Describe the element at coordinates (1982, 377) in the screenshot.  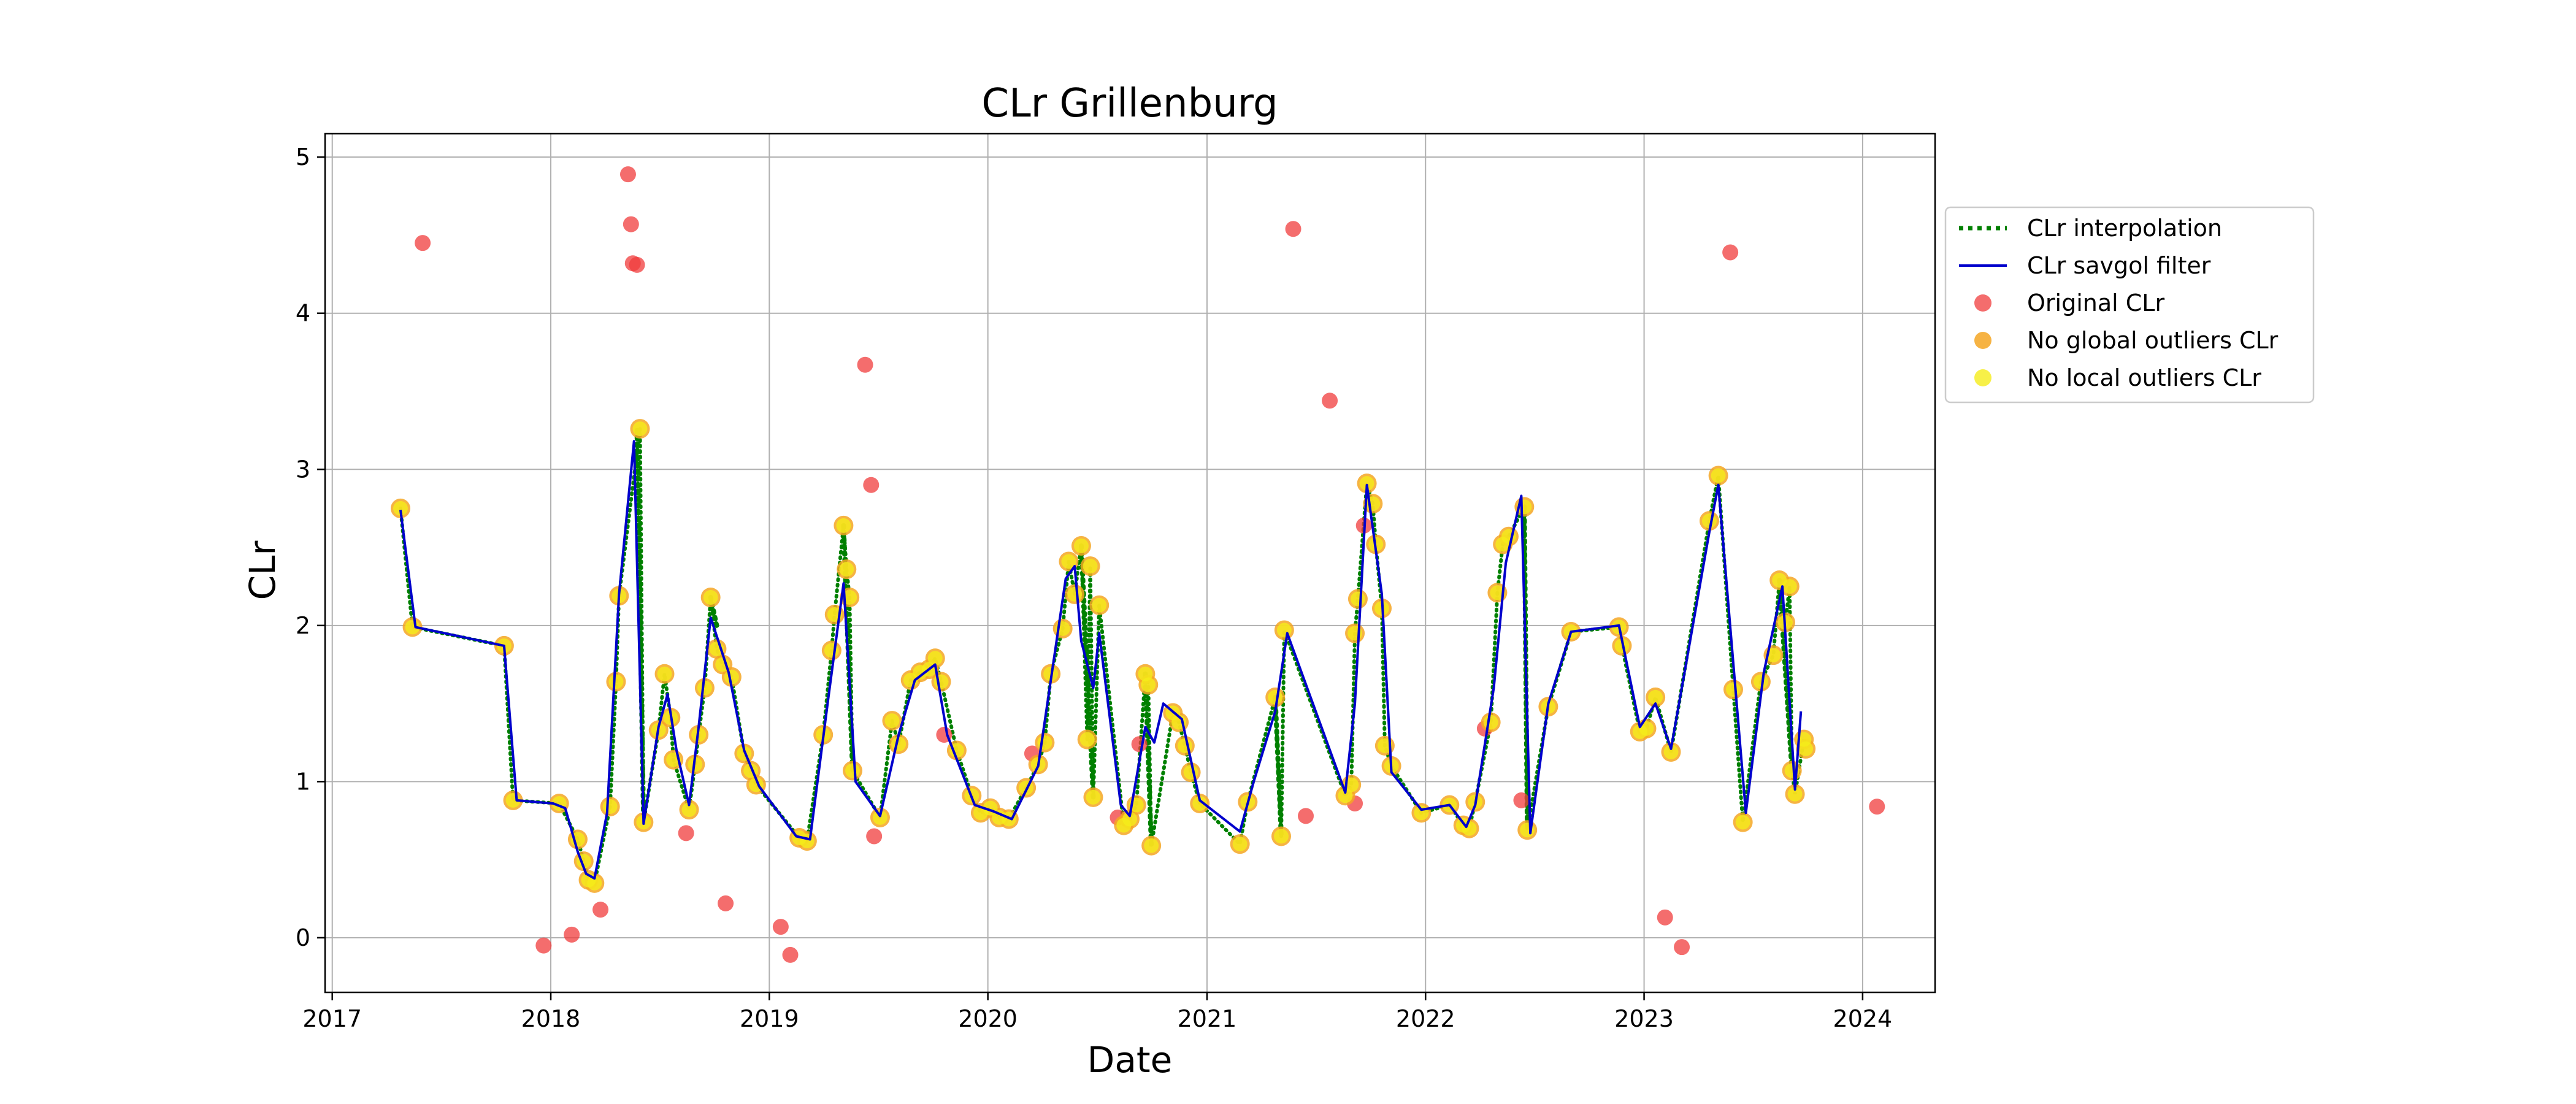
I see `legend-handle-local` at that location.